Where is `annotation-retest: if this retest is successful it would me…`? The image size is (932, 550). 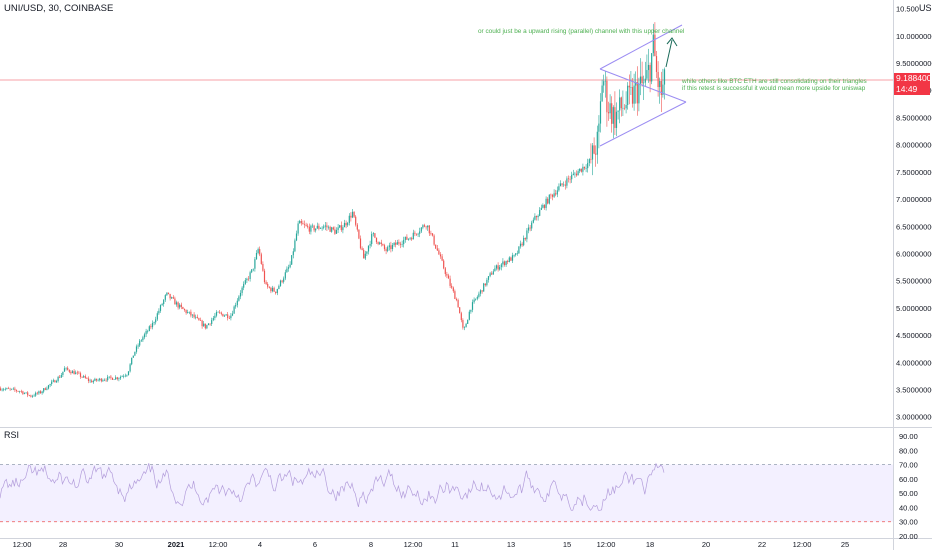 annotation-retest: if this retest is successful it would me… is located at coordinates (774, 88).